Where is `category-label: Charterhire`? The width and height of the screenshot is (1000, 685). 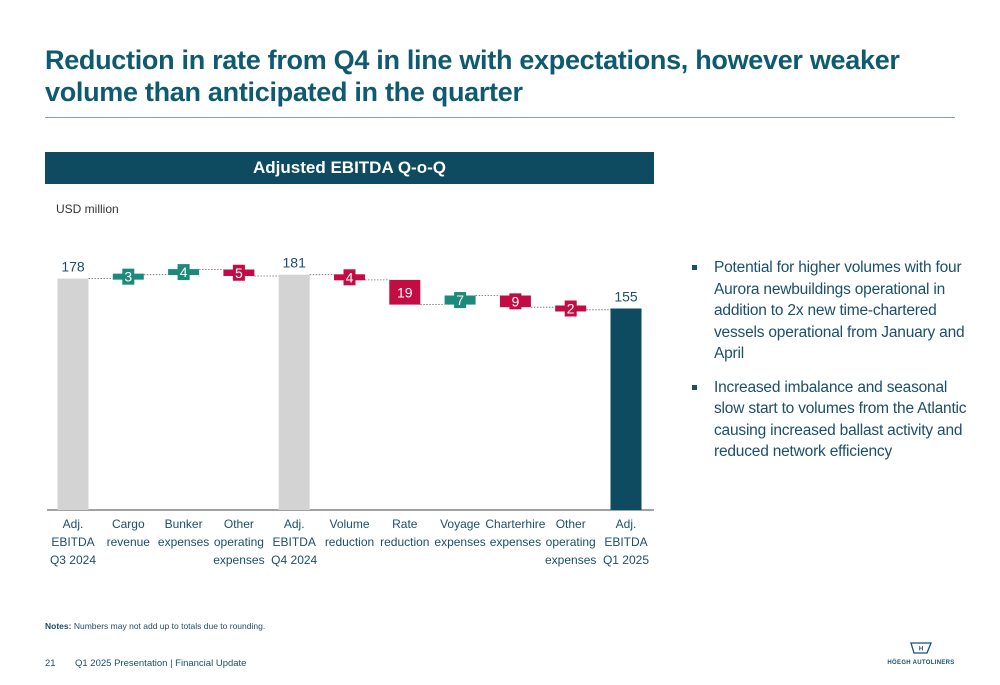
category-label: Charterhire is located at coordinates (515, 524).